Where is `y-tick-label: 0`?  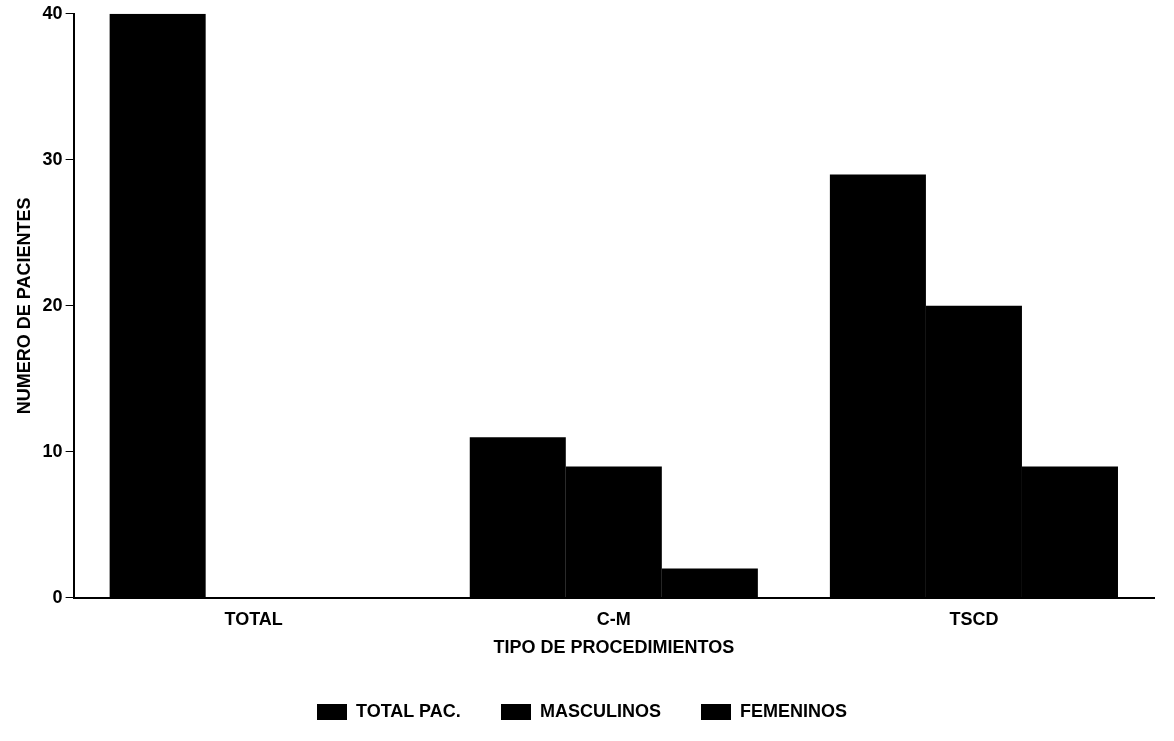 y-tick-label: 0 is located at coordinates (57, 596).